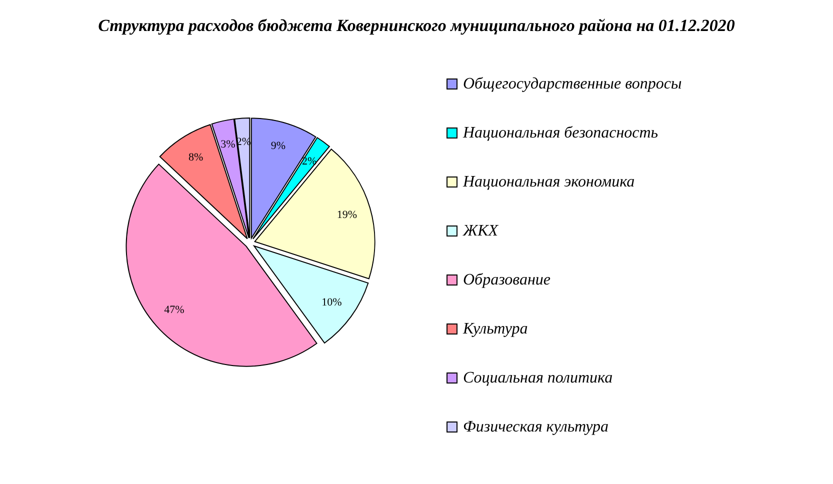  I want to click on data-label: 10%, so click(332, 302).